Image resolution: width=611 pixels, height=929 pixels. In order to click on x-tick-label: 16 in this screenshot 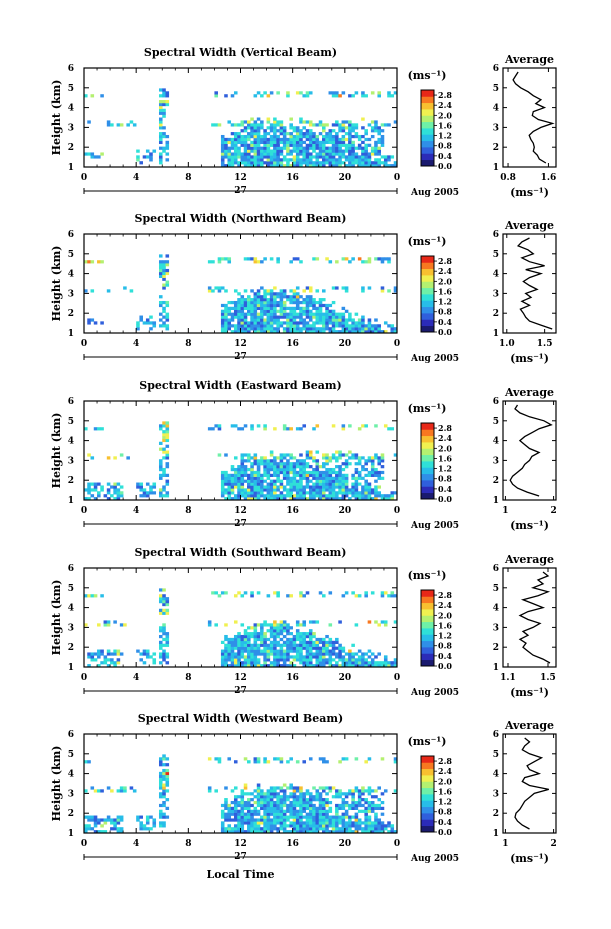, I will do `click(292, 178)`.